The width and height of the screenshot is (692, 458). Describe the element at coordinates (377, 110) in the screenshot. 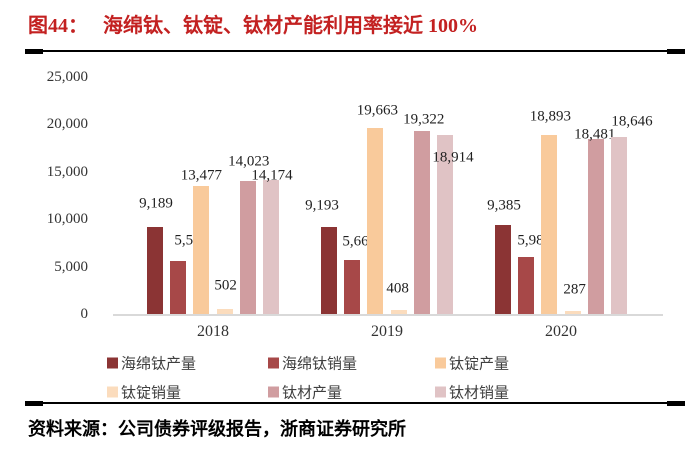

I see `bar-value-label: 19,663` at that location.